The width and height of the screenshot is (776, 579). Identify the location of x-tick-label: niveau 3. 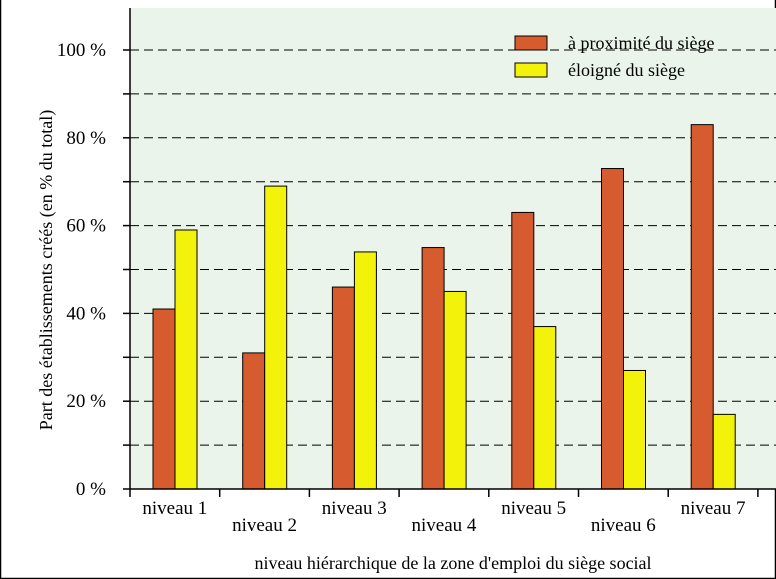
(354, 508).